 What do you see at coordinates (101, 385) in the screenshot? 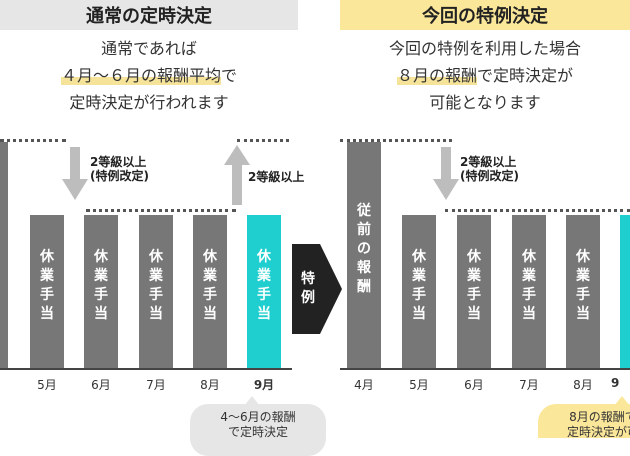
I see `left-month-jun: 6月` at bounding box center [101, 385].